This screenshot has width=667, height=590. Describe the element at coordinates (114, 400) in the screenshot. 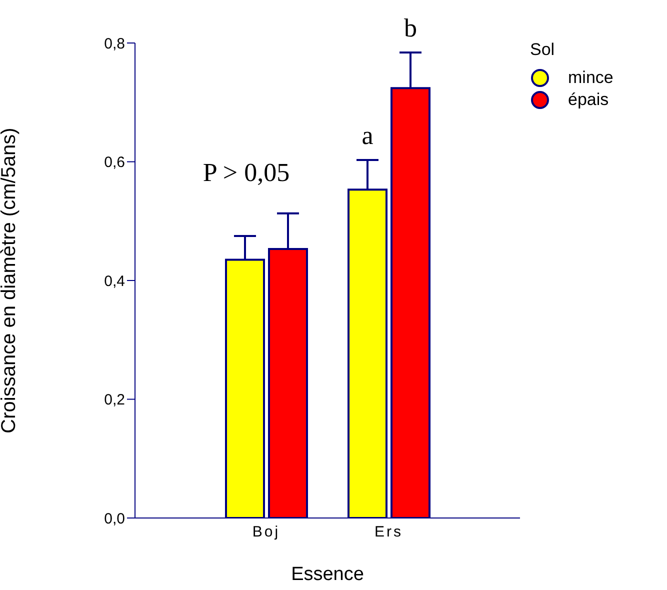

I see `y-tick-label: 0,2` at that location.